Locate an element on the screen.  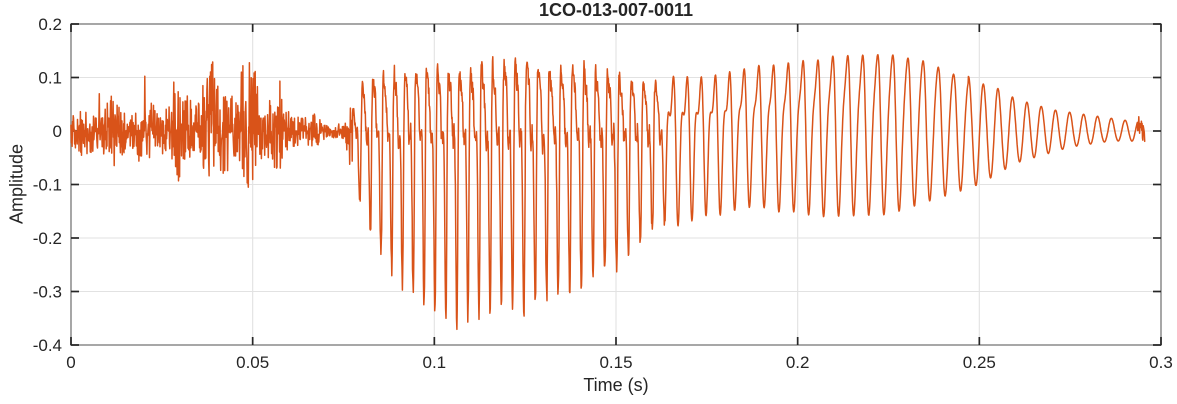
y-tick-label: -0.1 is located at coordinates (47, 185).